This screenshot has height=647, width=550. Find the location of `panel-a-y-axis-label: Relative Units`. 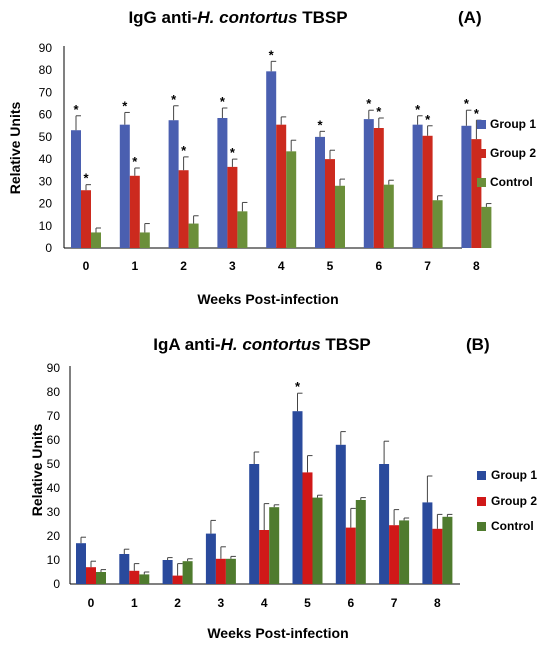

panel-a-y-axis-label: Relative Units is located at coordinates (15, 147).